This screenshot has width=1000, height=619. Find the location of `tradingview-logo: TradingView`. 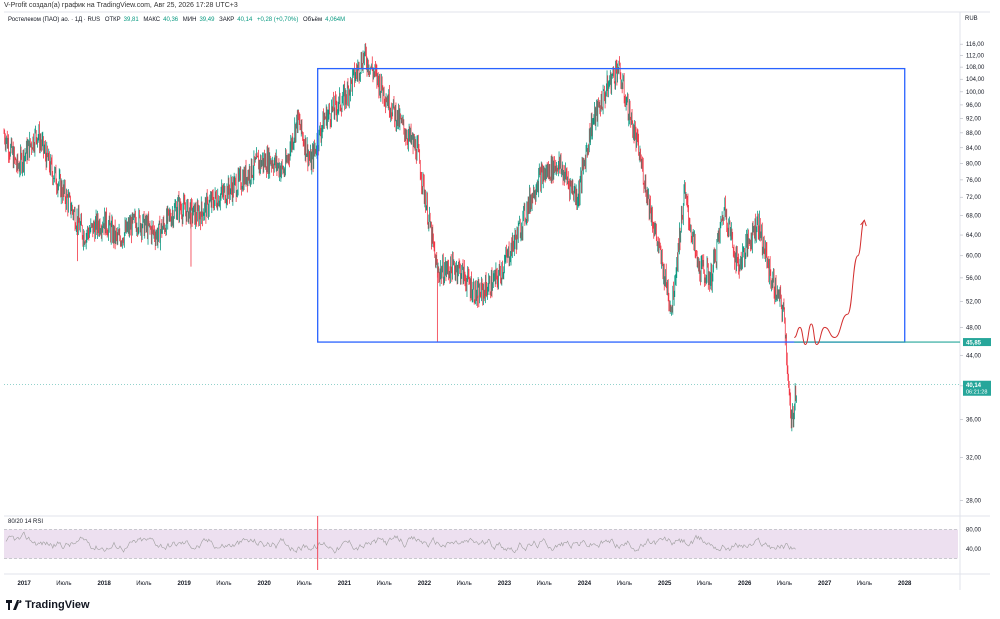

tradingview-logo: TradingView is located at coordinates (48, 605).